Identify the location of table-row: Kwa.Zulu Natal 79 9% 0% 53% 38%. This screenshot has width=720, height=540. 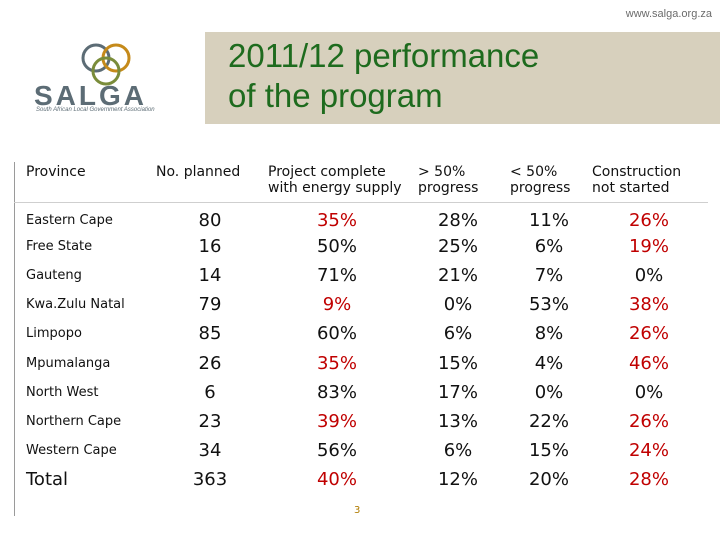
(361, 304).